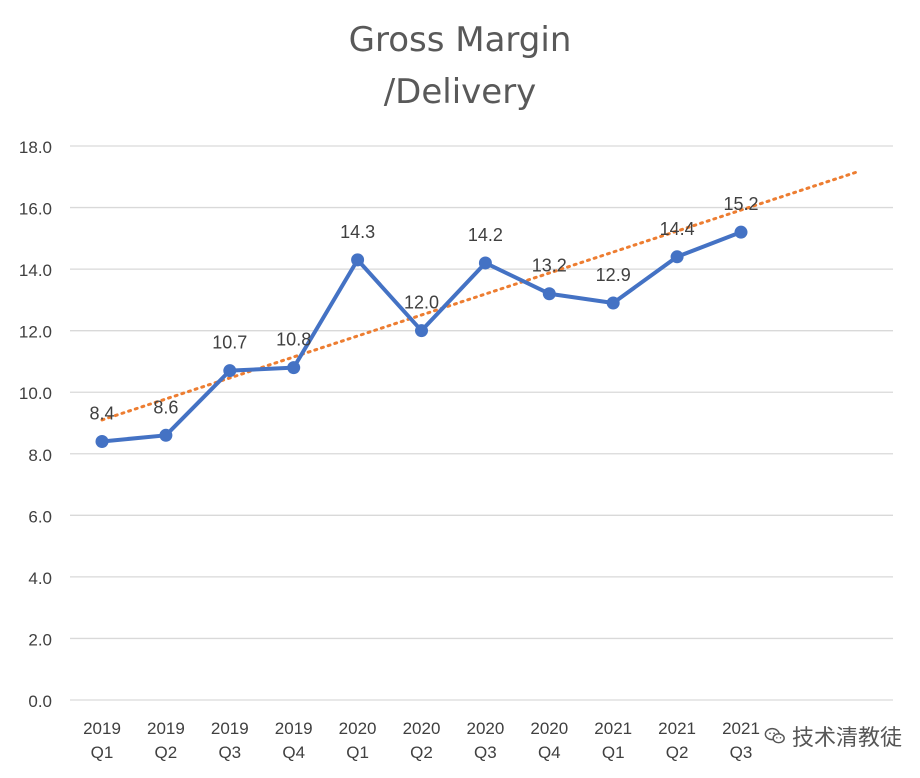 Image resolution: width=920 pixels, height=778 pixels. What do you see at coordinates (229, 343) in the screenshot?
I see `data-label: 10.7` at bounding box center [229, 343].